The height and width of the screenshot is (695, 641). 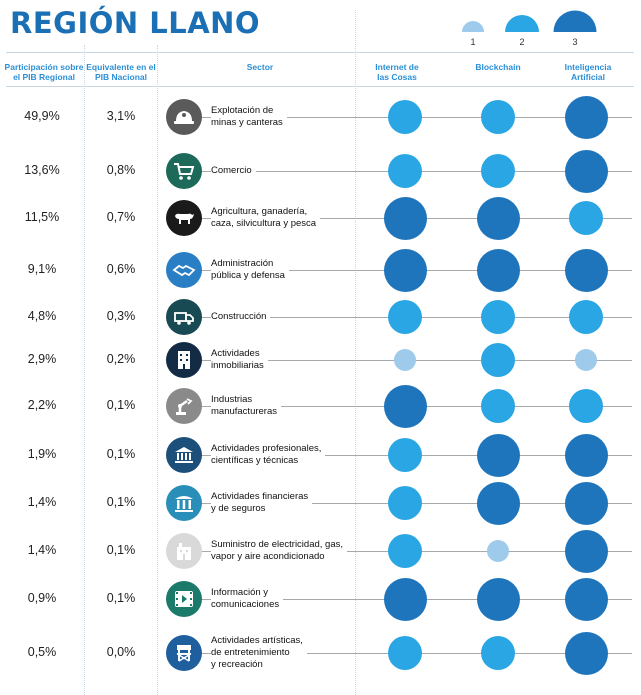 What do you see at coordinates (184, 171) in the screenshot?
I see `shopping-cart-icon` at bounding box center [184, 171].